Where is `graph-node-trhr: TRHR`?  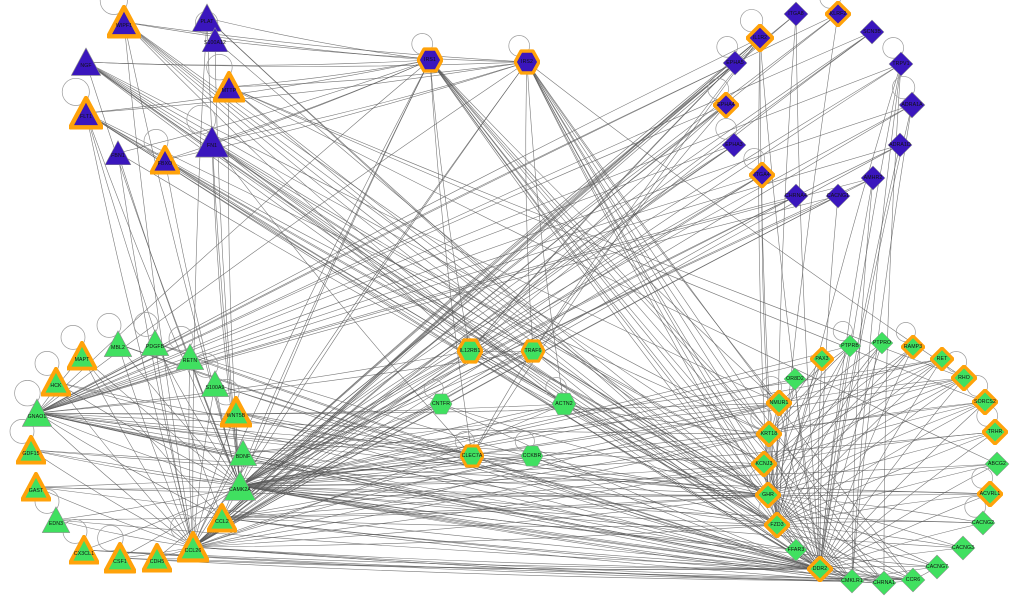
graph-node-trhr: TRHR is located at coordinates (995, 432).